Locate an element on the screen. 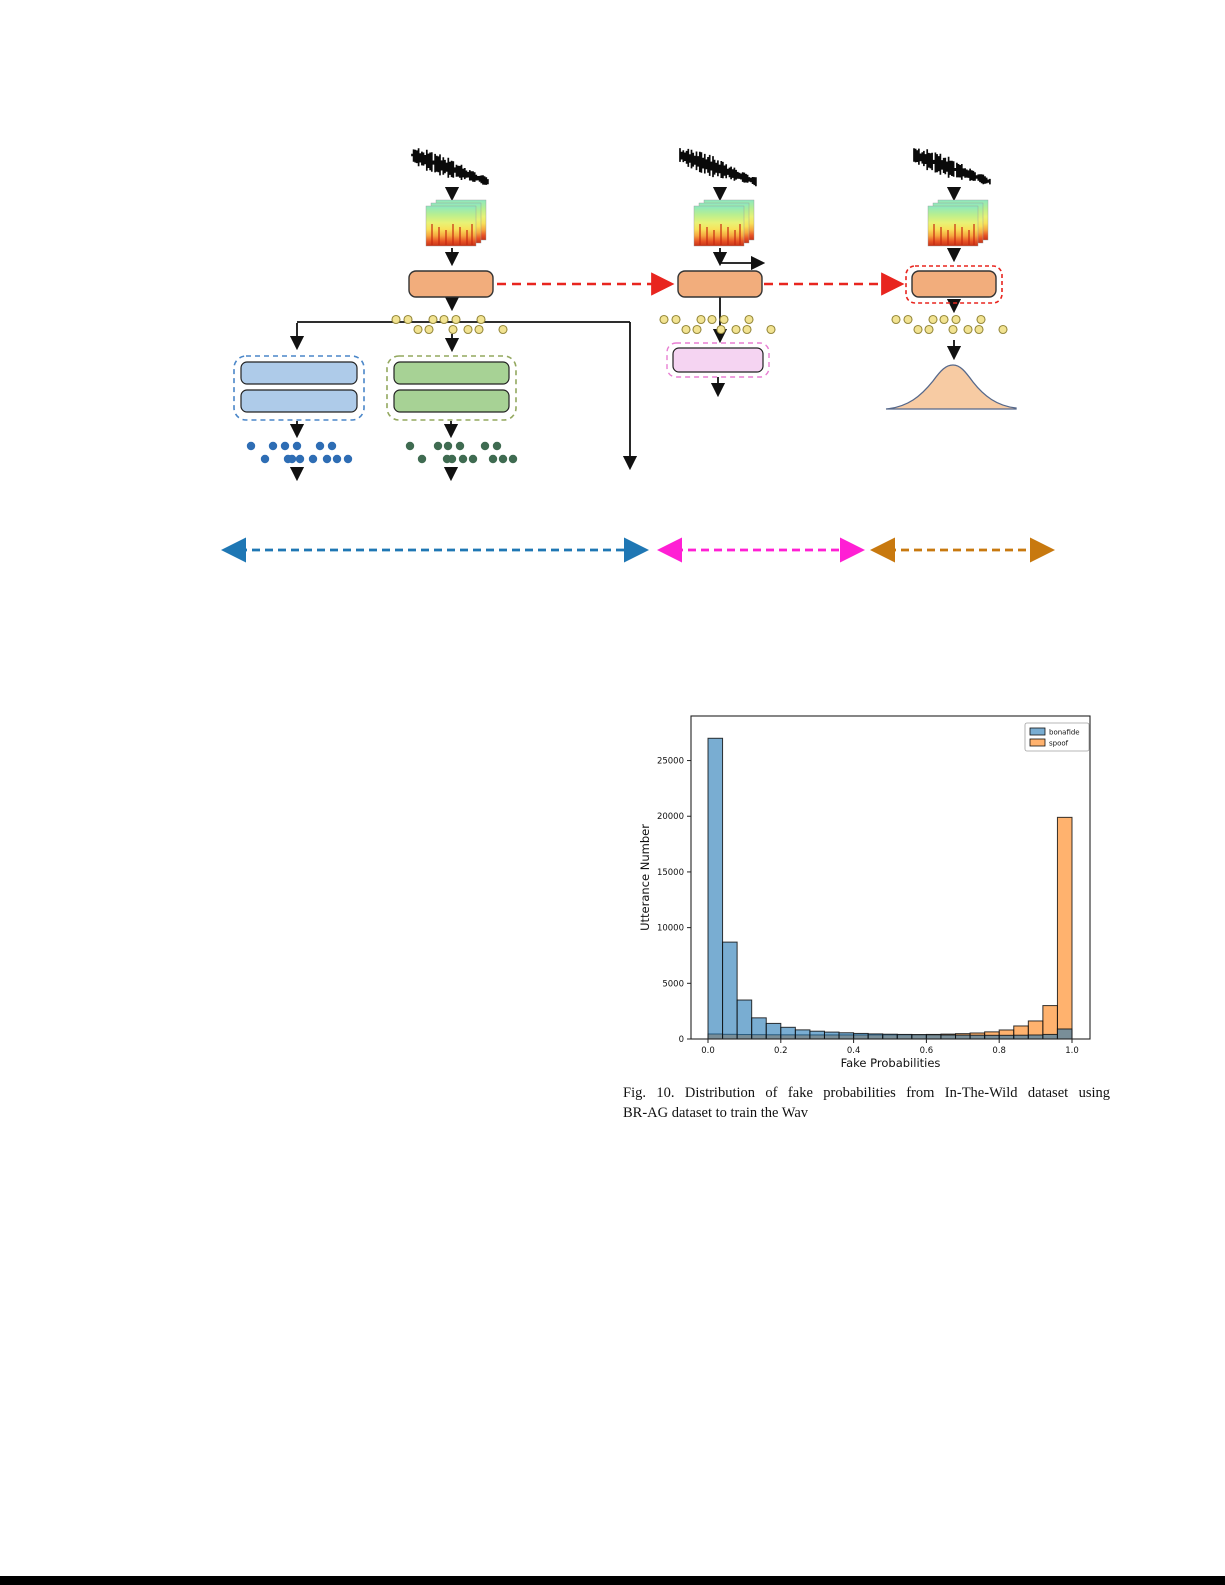 The image size is (1225, 1585). svg-text: 0 is located at coordinates (681, 1040).